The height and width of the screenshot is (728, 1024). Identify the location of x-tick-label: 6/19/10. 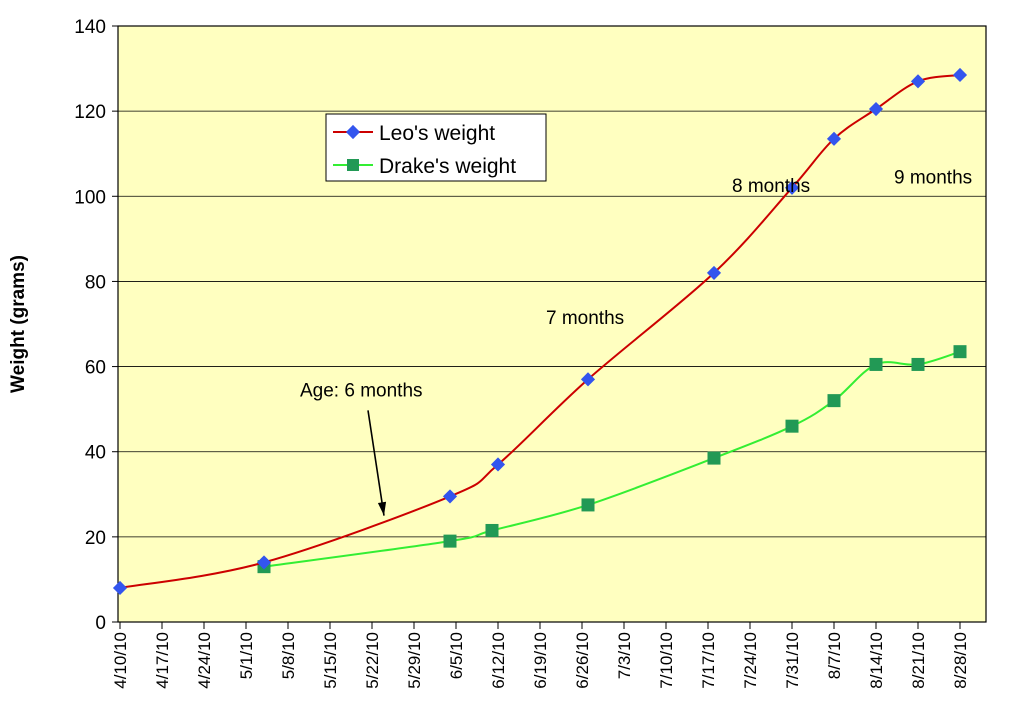
(540, 660).